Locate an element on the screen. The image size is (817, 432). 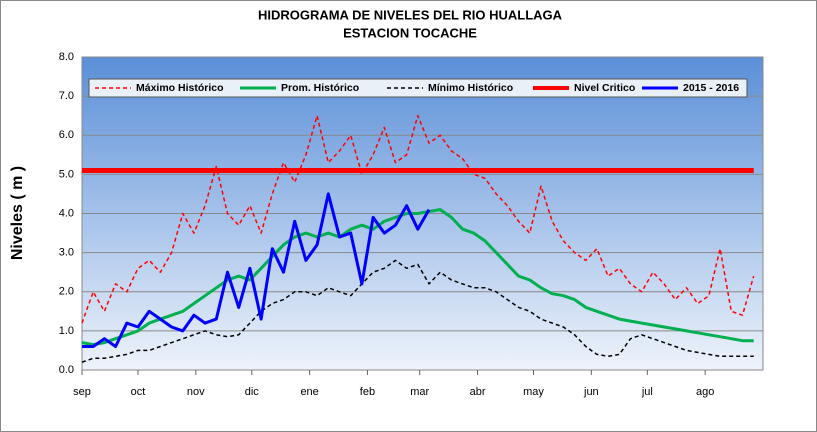
chart-subtitle: ESTACION TOCACHE is located at coordinates (410, 32).